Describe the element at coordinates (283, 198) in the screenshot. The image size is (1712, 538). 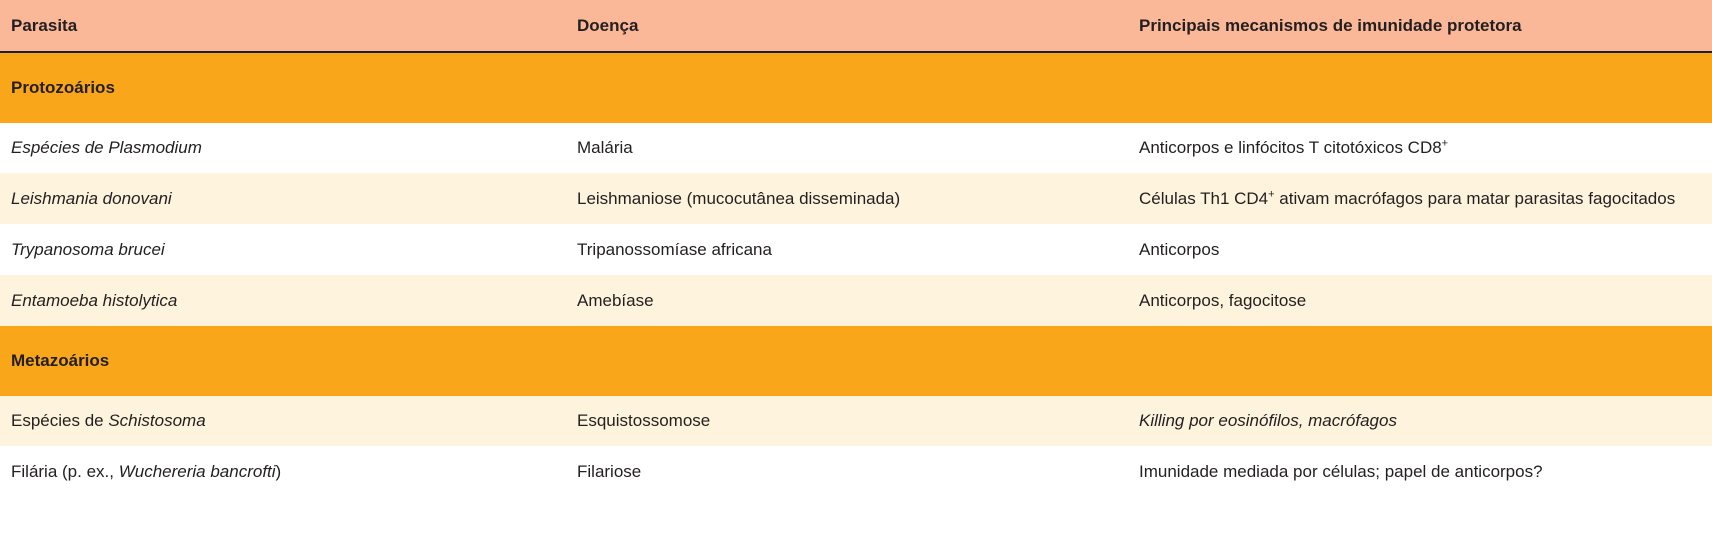
I see `parasite-cell: Leishmania donovani` at that location.